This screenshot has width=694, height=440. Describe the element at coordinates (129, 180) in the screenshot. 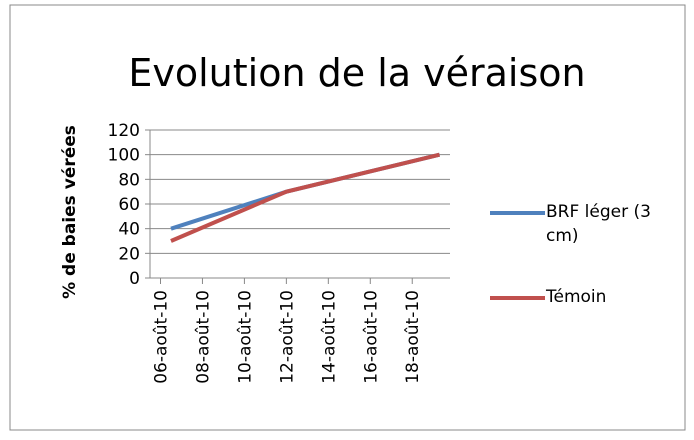

I see `y-tick-label: 80` at that location.